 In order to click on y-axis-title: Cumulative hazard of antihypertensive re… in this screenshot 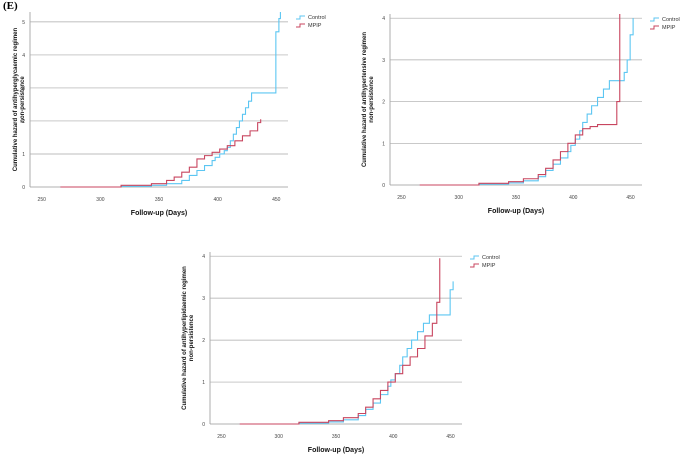, I will do `click(365, 99)`.